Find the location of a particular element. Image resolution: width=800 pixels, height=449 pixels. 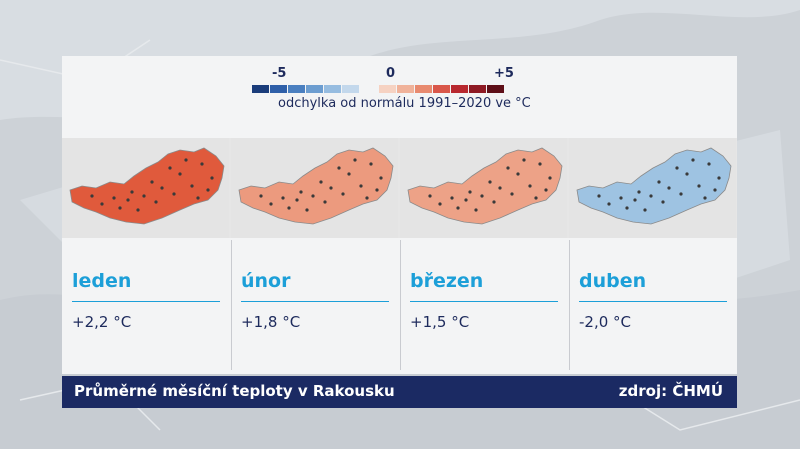

month-name: leden is located at coordinates (102, 281).